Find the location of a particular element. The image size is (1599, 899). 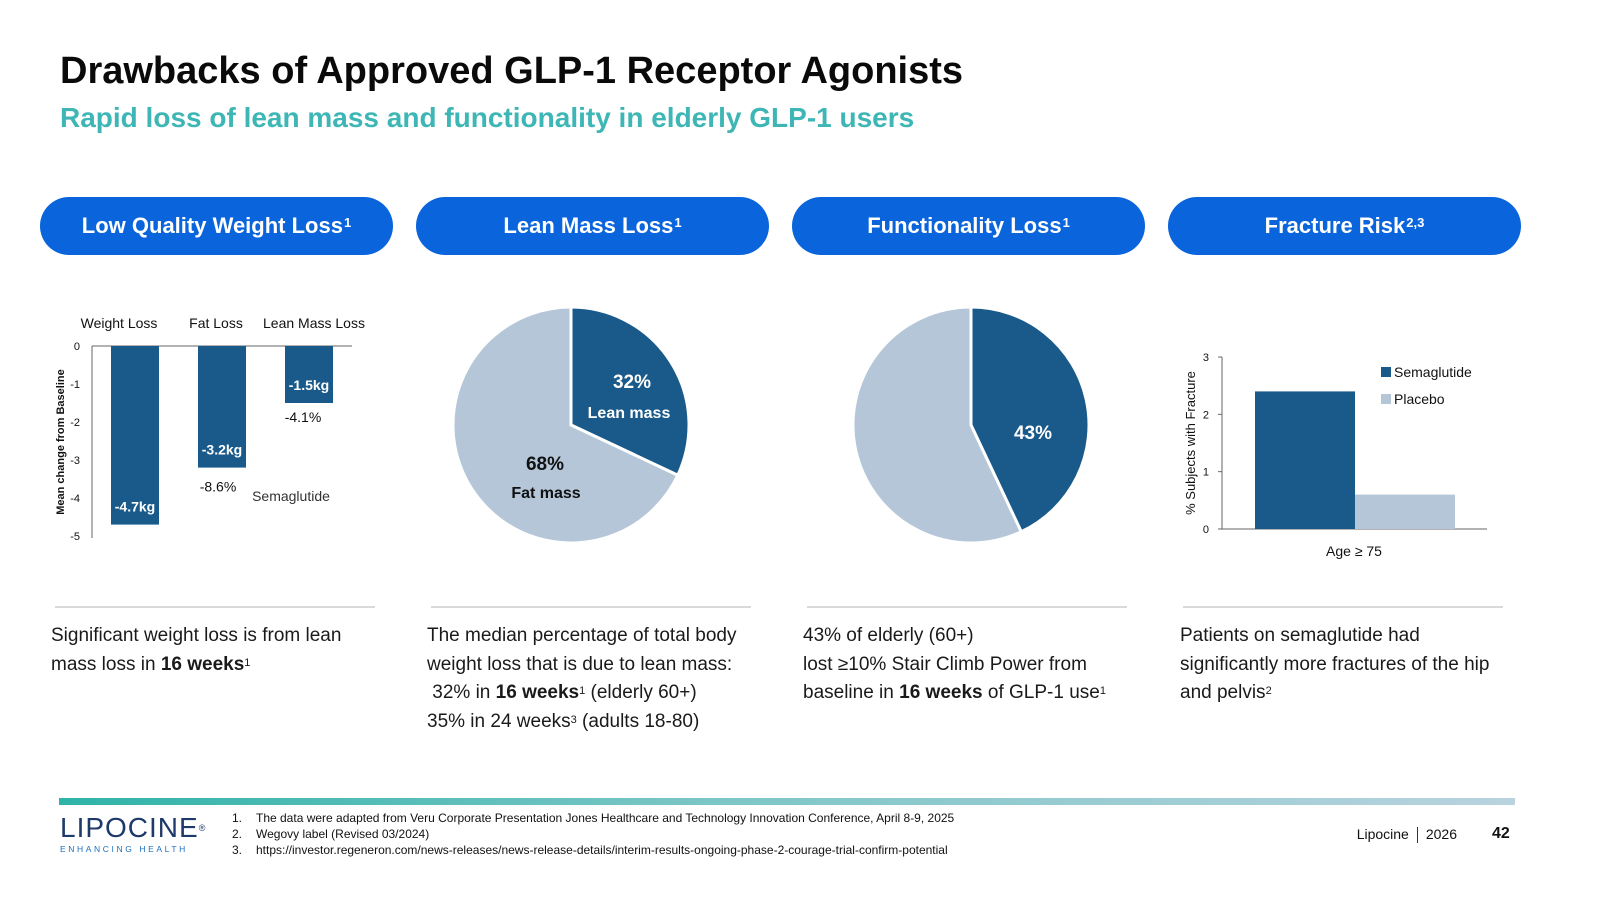

footer-company: Lipocine is located at coordinates (1382, 834).